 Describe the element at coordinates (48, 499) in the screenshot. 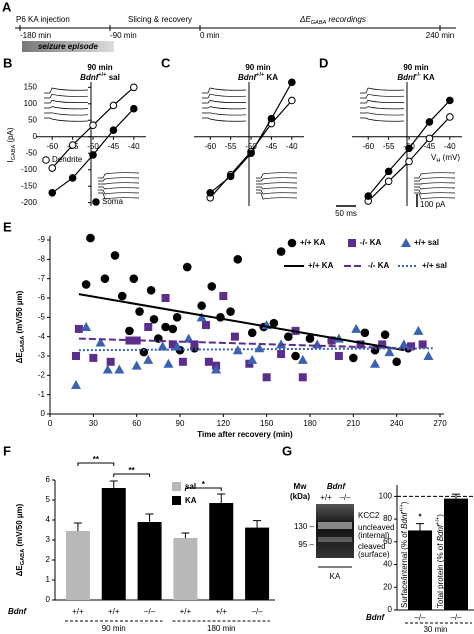

I see `y-tick-label: 5` at that location.